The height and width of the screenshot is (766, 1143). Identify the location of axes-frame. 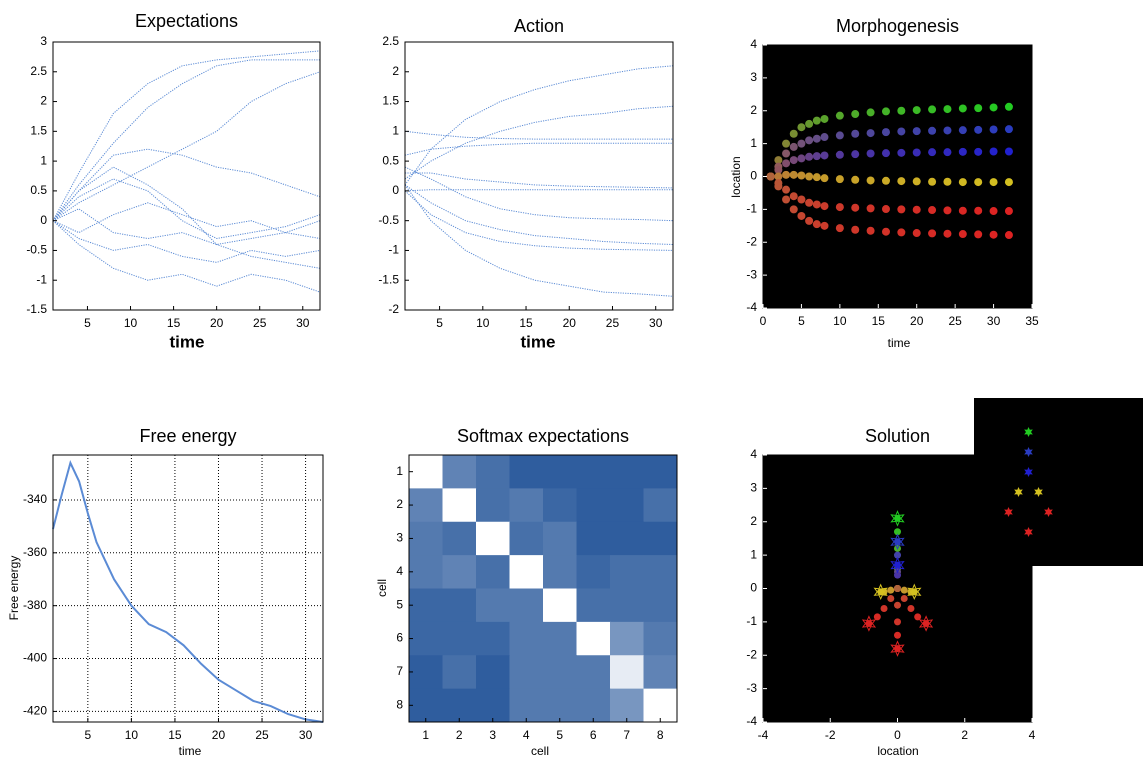
(186, 176).